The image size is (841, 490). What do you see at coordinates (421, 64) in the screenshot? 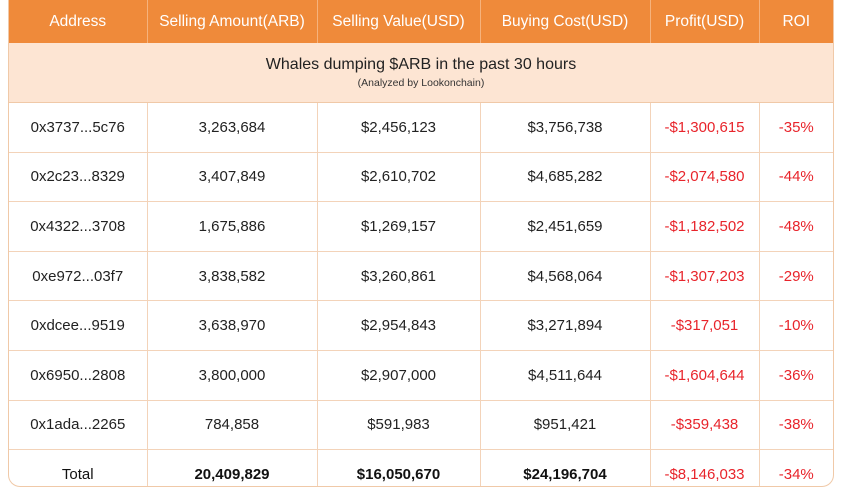
I see `banner-title: Whales dumping $ARB in the past 30 hours` at bounding box center [421, 64].